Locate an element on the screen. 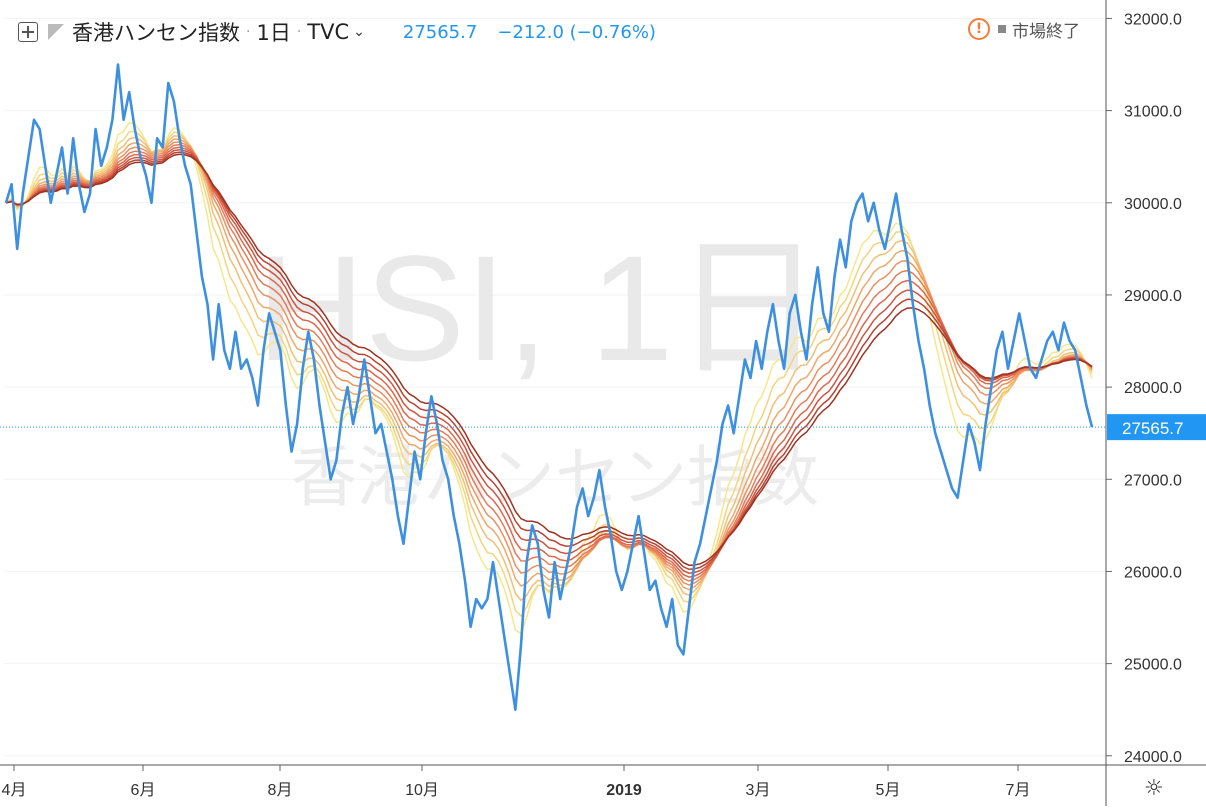  status-square-icon is located at coordinates (1002, 29).